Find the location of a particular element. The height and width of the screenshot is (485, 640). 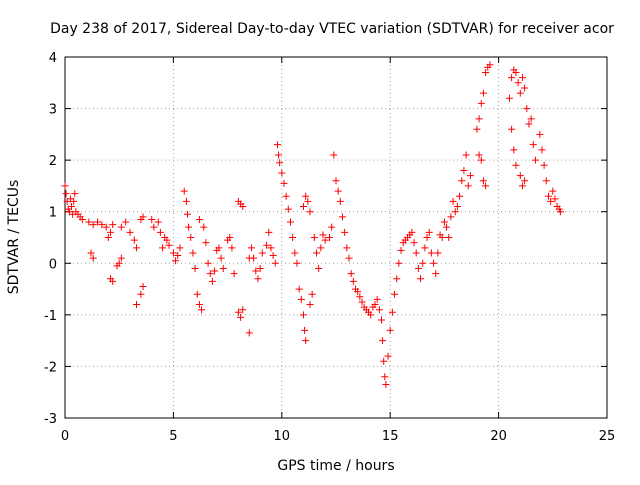

y-tick-label: 2 is located at coordinates (53, 161).